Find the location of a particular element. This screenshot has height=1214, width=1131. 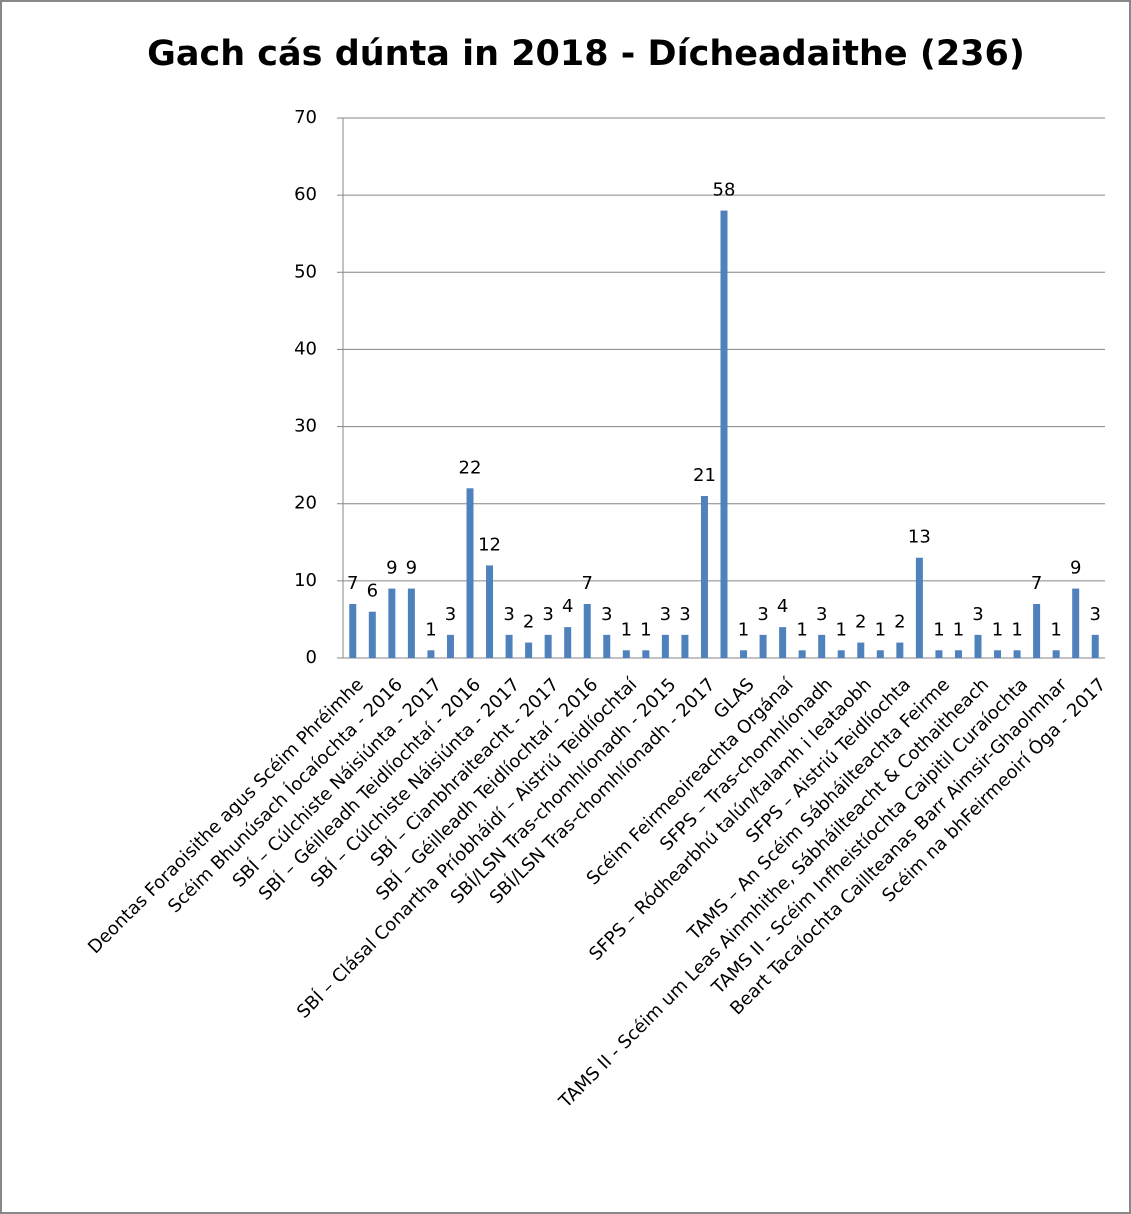

y-tick-label: 20 is located at coordinates (305, 503).